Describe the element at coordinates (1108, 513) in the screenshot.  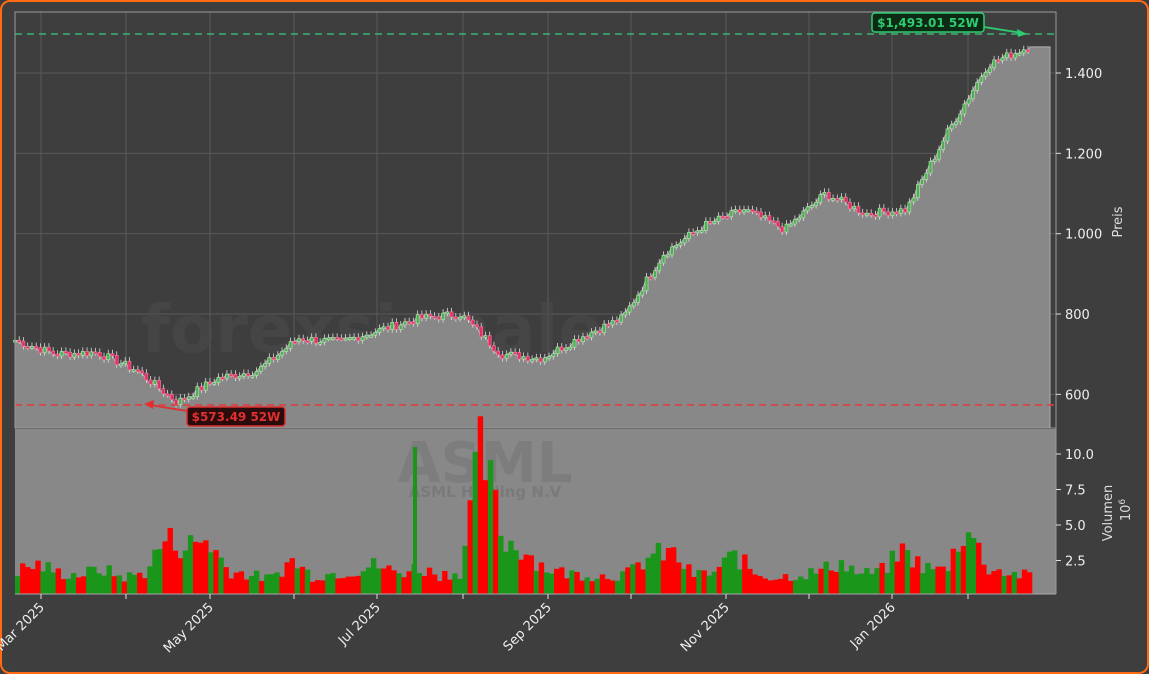
I see `volume-axis-title: Volumen` at that location.